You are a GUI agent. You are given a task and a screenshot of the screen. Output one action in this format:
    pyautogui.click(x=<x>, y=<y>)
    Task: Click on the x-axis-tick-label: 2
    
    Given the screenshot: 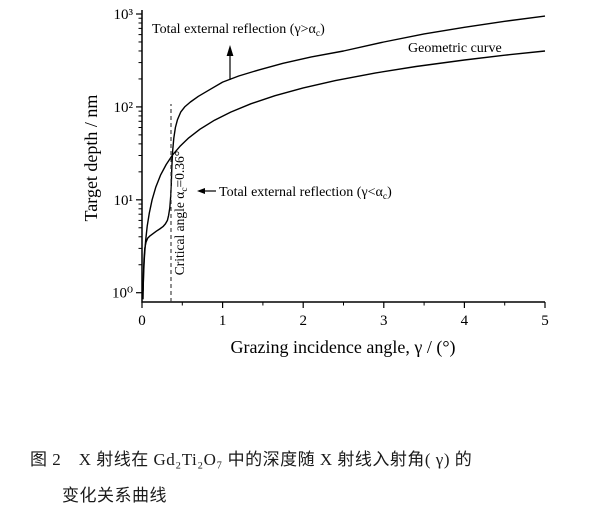 What is the action you would take?
    pyautogui.click(x=303, y=321)
    